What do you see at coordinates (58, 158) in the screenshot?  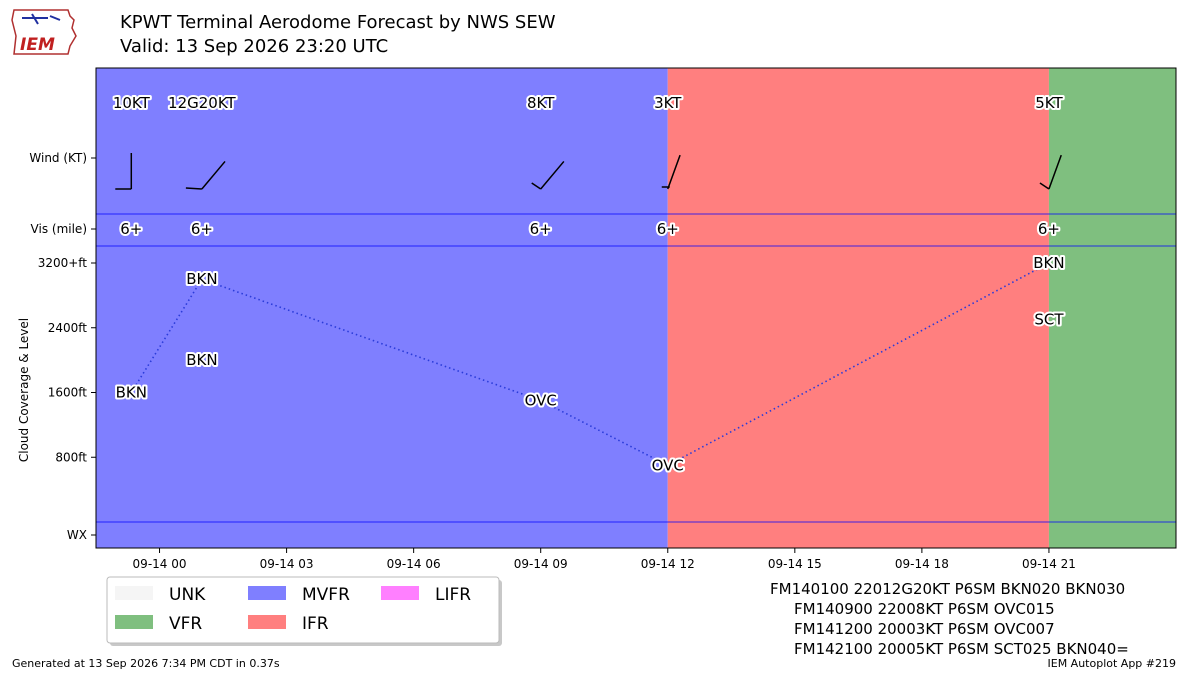 I see `wind-row-label: Wind (KT)` at bounding box center [58, 158].